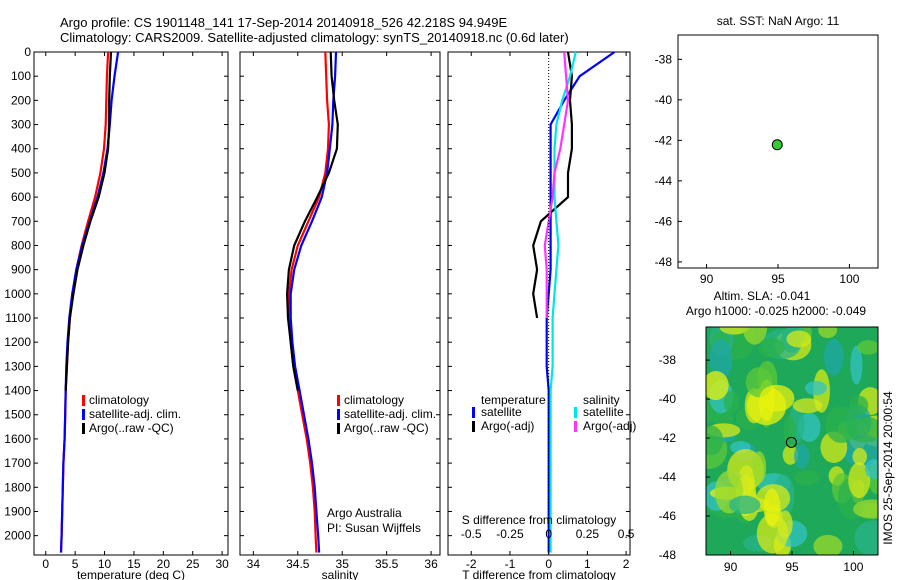  I want to click on depth-tick-label: 1400, so click(17, 391).